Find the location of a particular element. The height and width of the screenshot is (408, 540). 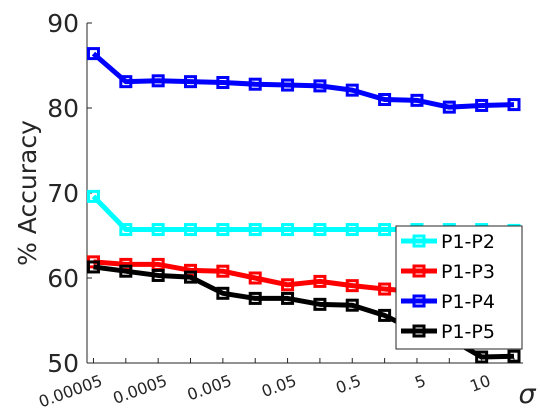

series-p1-p4 is located at coordinates (303, 80).